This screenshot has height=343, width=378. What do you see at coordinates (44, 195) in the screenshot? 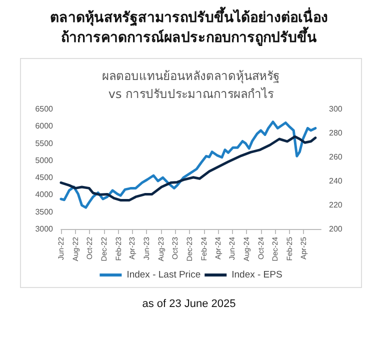
I see `y-tick-label: 4000` at bounding box center [44, 195].